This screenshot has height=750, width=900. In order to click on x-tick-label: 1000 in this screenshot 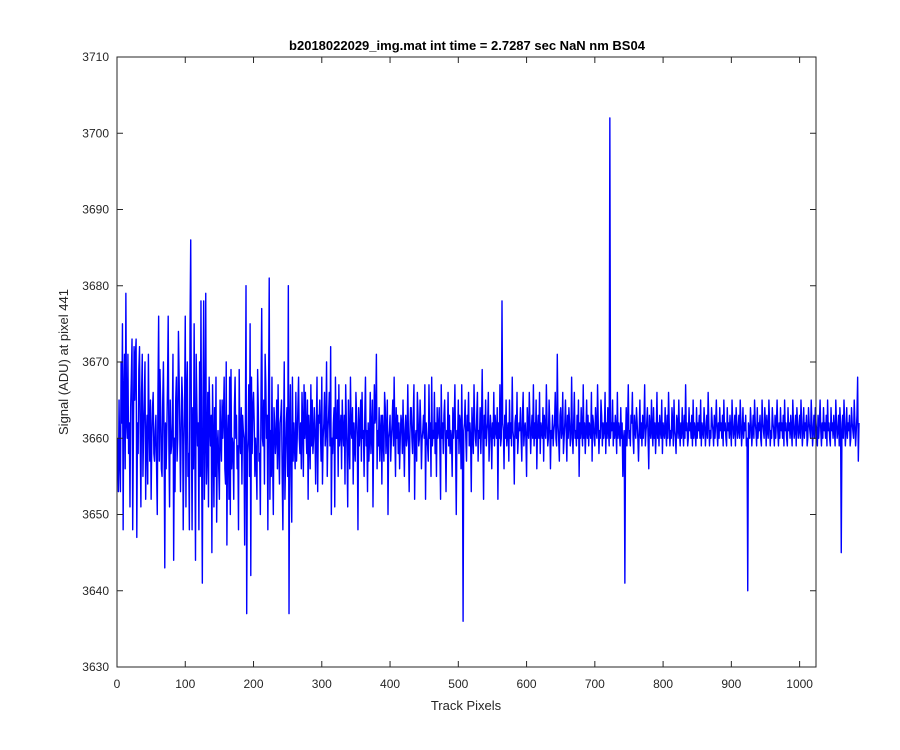, I will do `click(799, 684)`.